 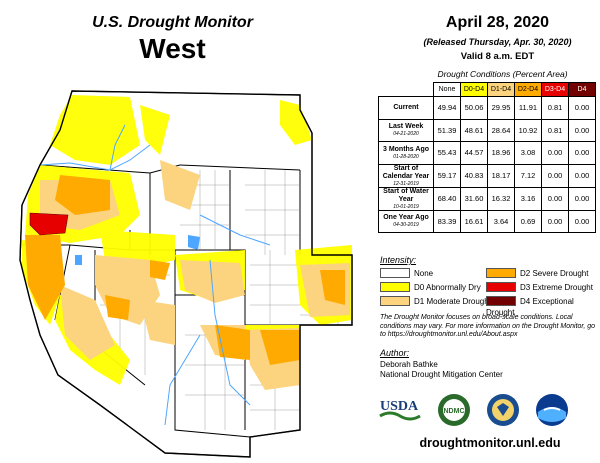 What do you see at coordinates (501, 108) in the screenshot?
I see `table-cell: 29.95` at bounding box center [501, 108].